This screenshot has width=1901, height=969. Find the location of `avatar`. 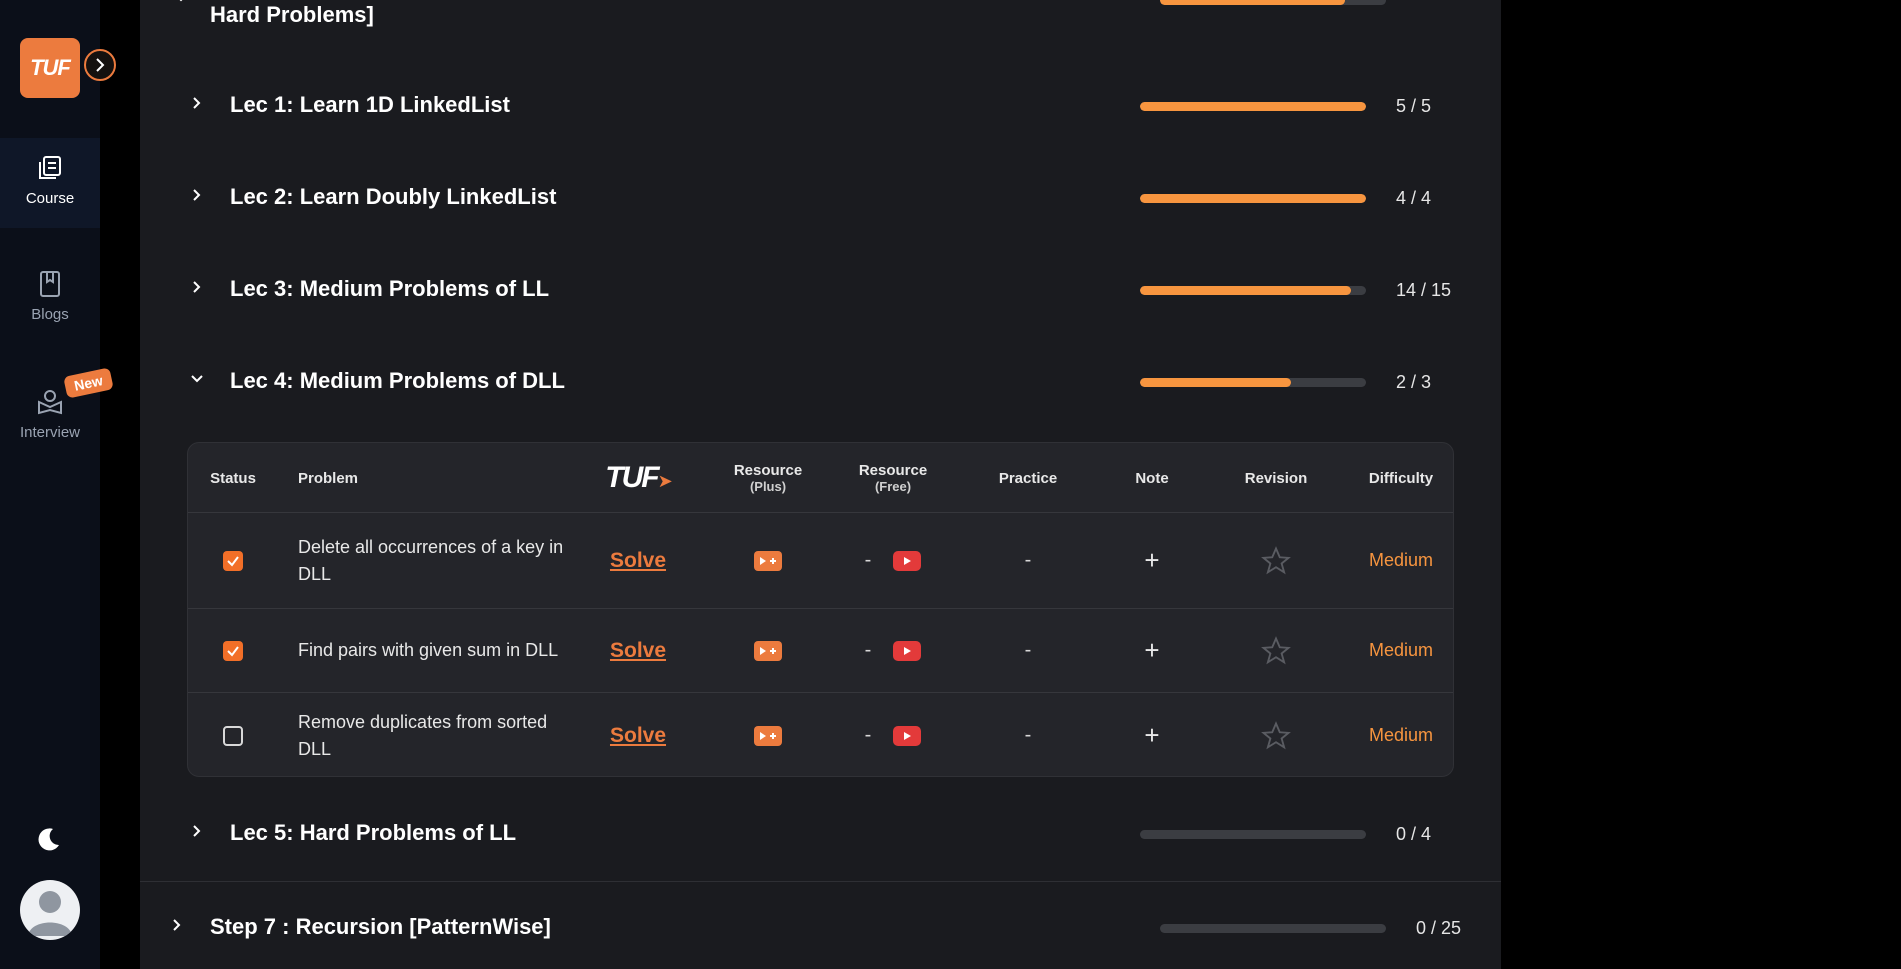

avatar is located at coordinates (50, 910).